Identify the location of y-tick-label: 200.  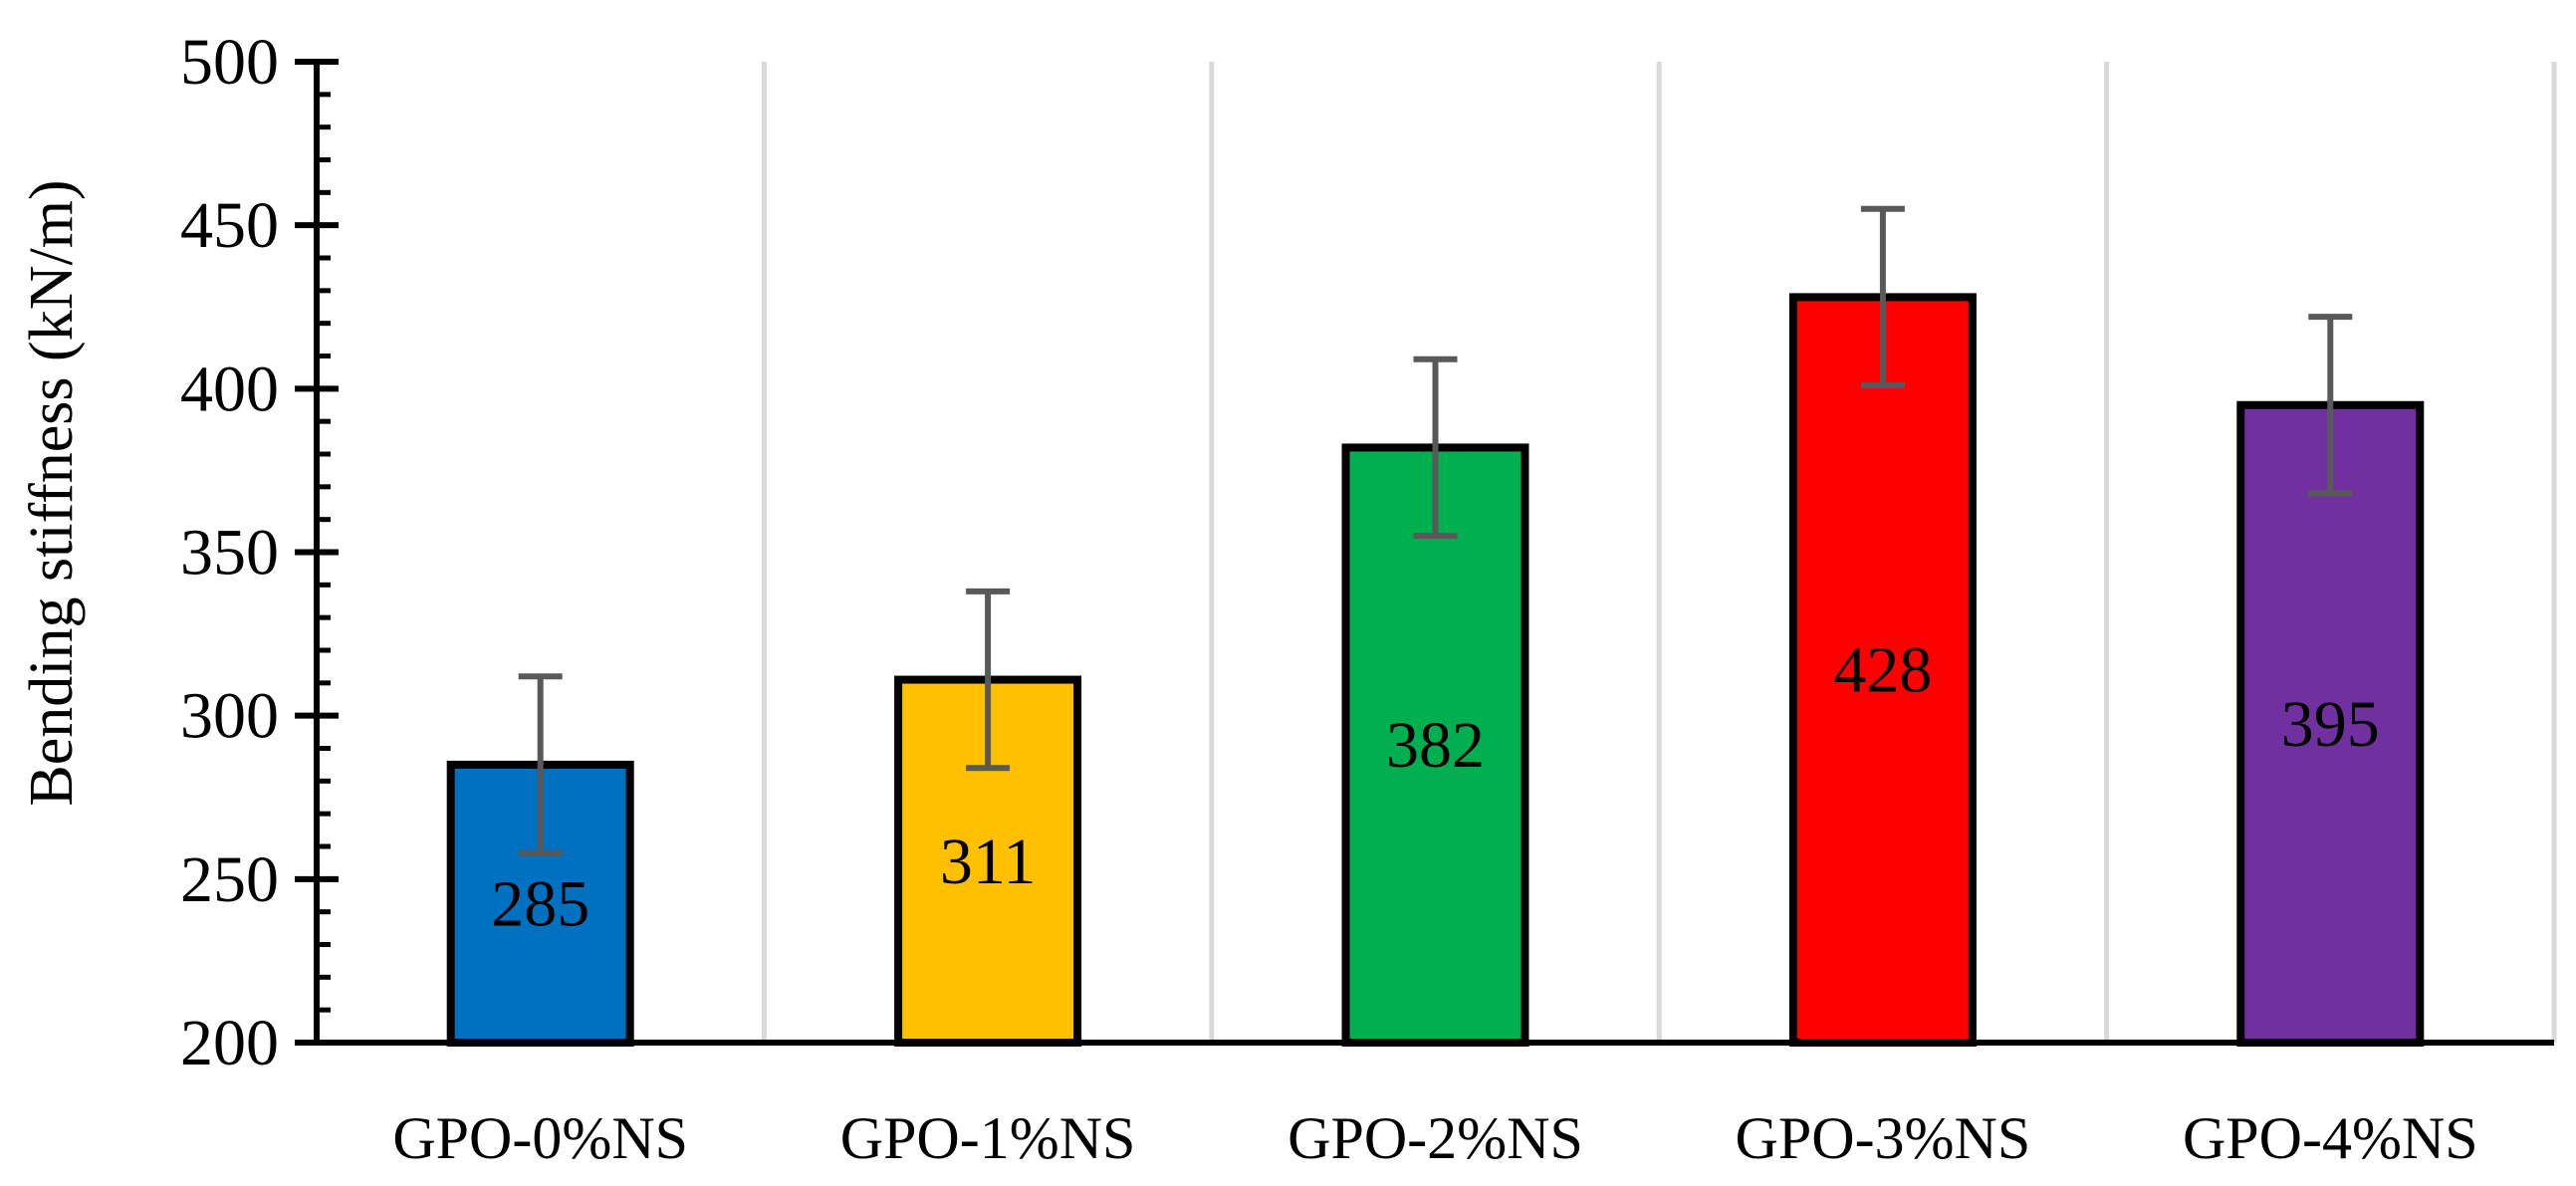
(229, 1043).